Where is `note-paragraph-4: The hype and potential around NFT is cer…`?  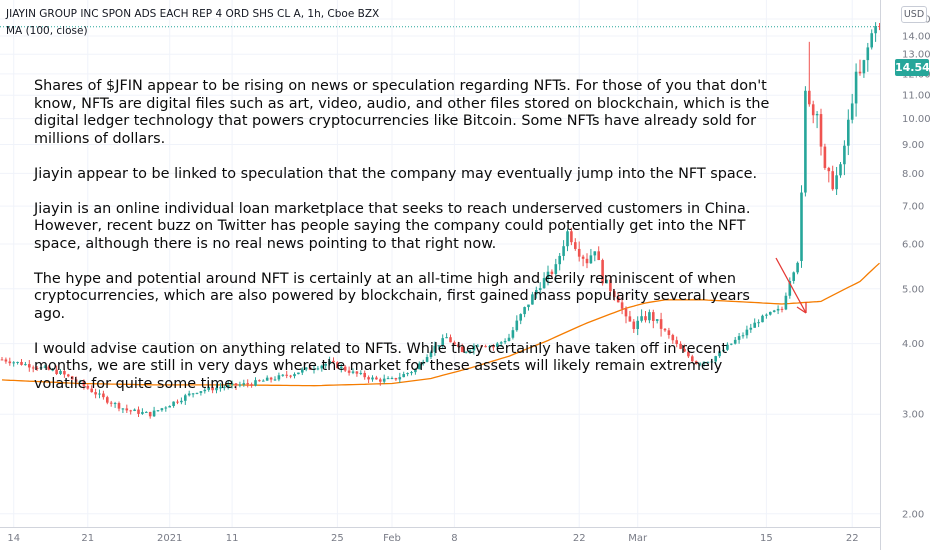 note-paragraph-4: The hype and potential around NFT is cer… is located at coordinates (392, 296).